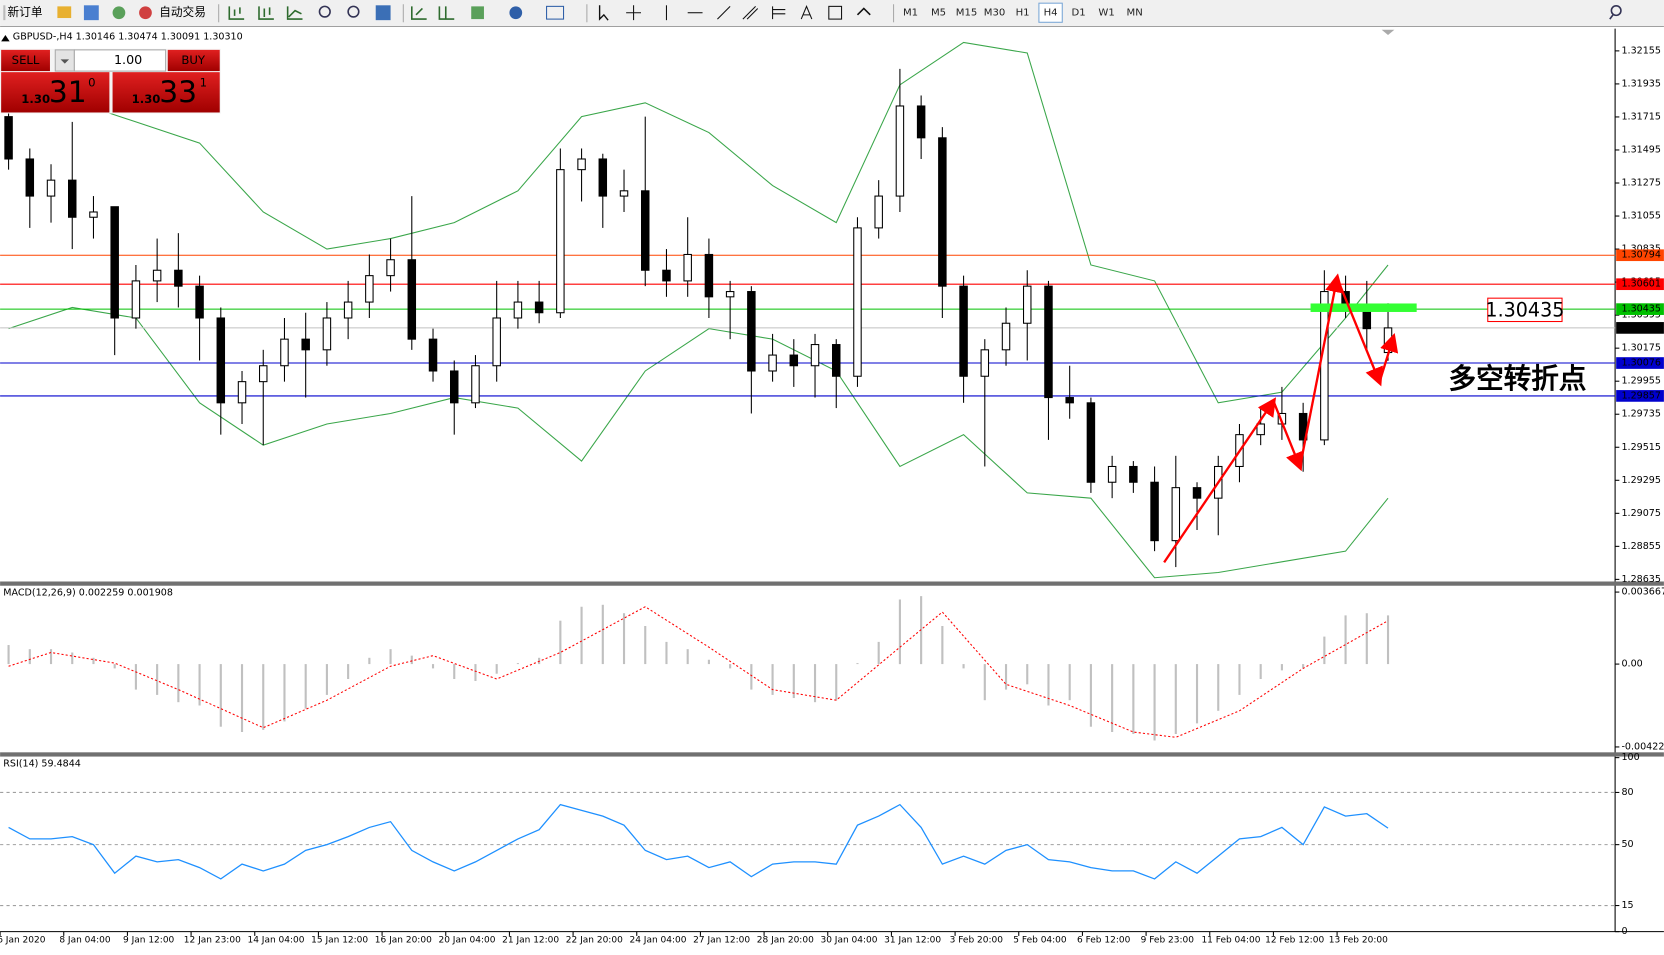 The image size is (1664, 955). Describe the element at coordinates (835, 12) in the screenshot. I see `label-icon` at that location.